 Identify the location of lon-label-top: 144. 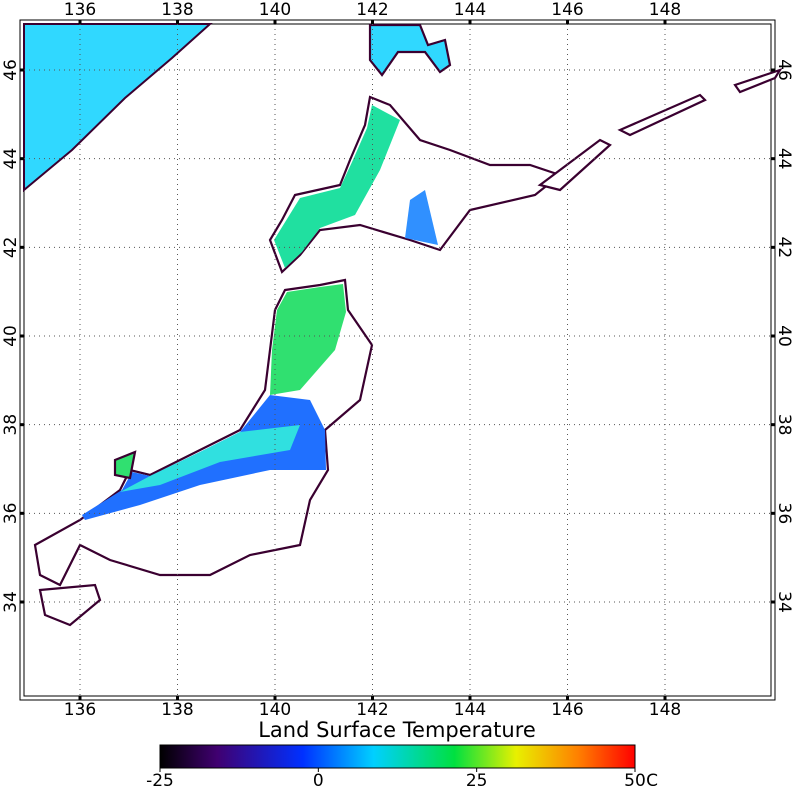
(470, 10).